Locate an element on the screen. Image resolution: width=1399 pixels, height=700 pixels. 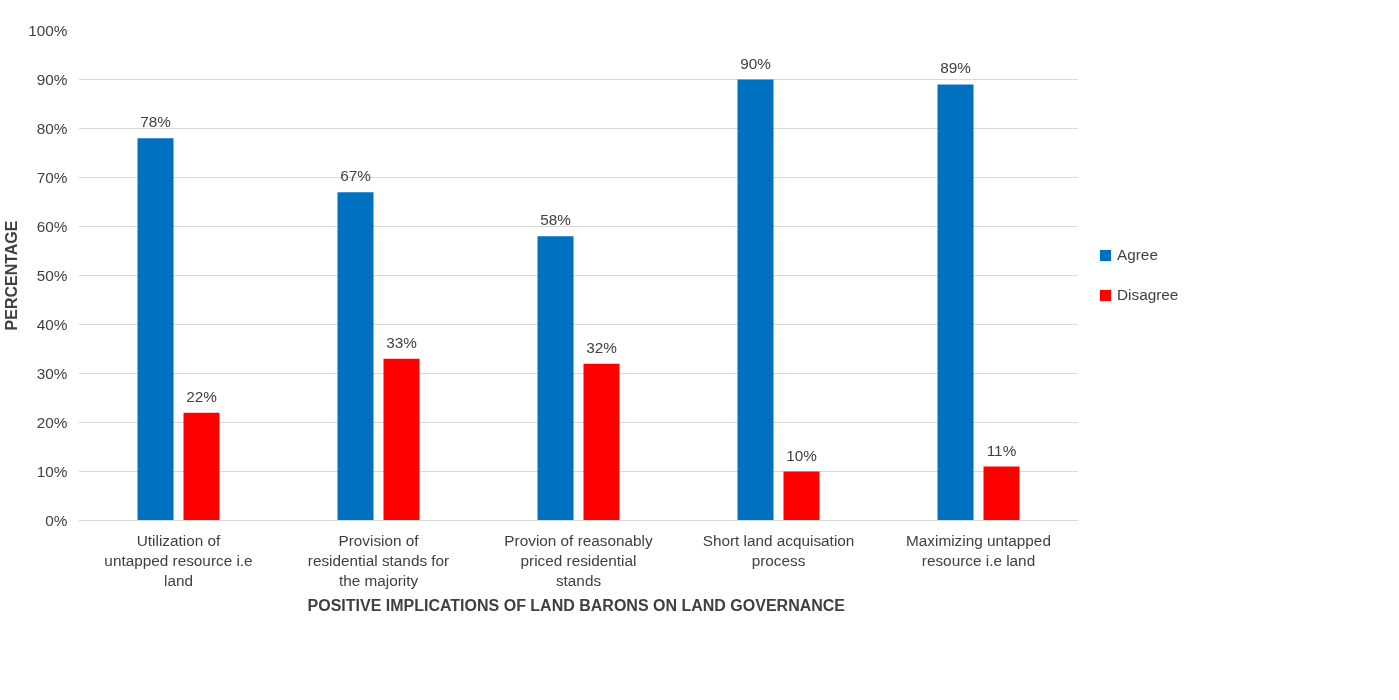
data-label: 11% is located at coordinates (1001, 450).